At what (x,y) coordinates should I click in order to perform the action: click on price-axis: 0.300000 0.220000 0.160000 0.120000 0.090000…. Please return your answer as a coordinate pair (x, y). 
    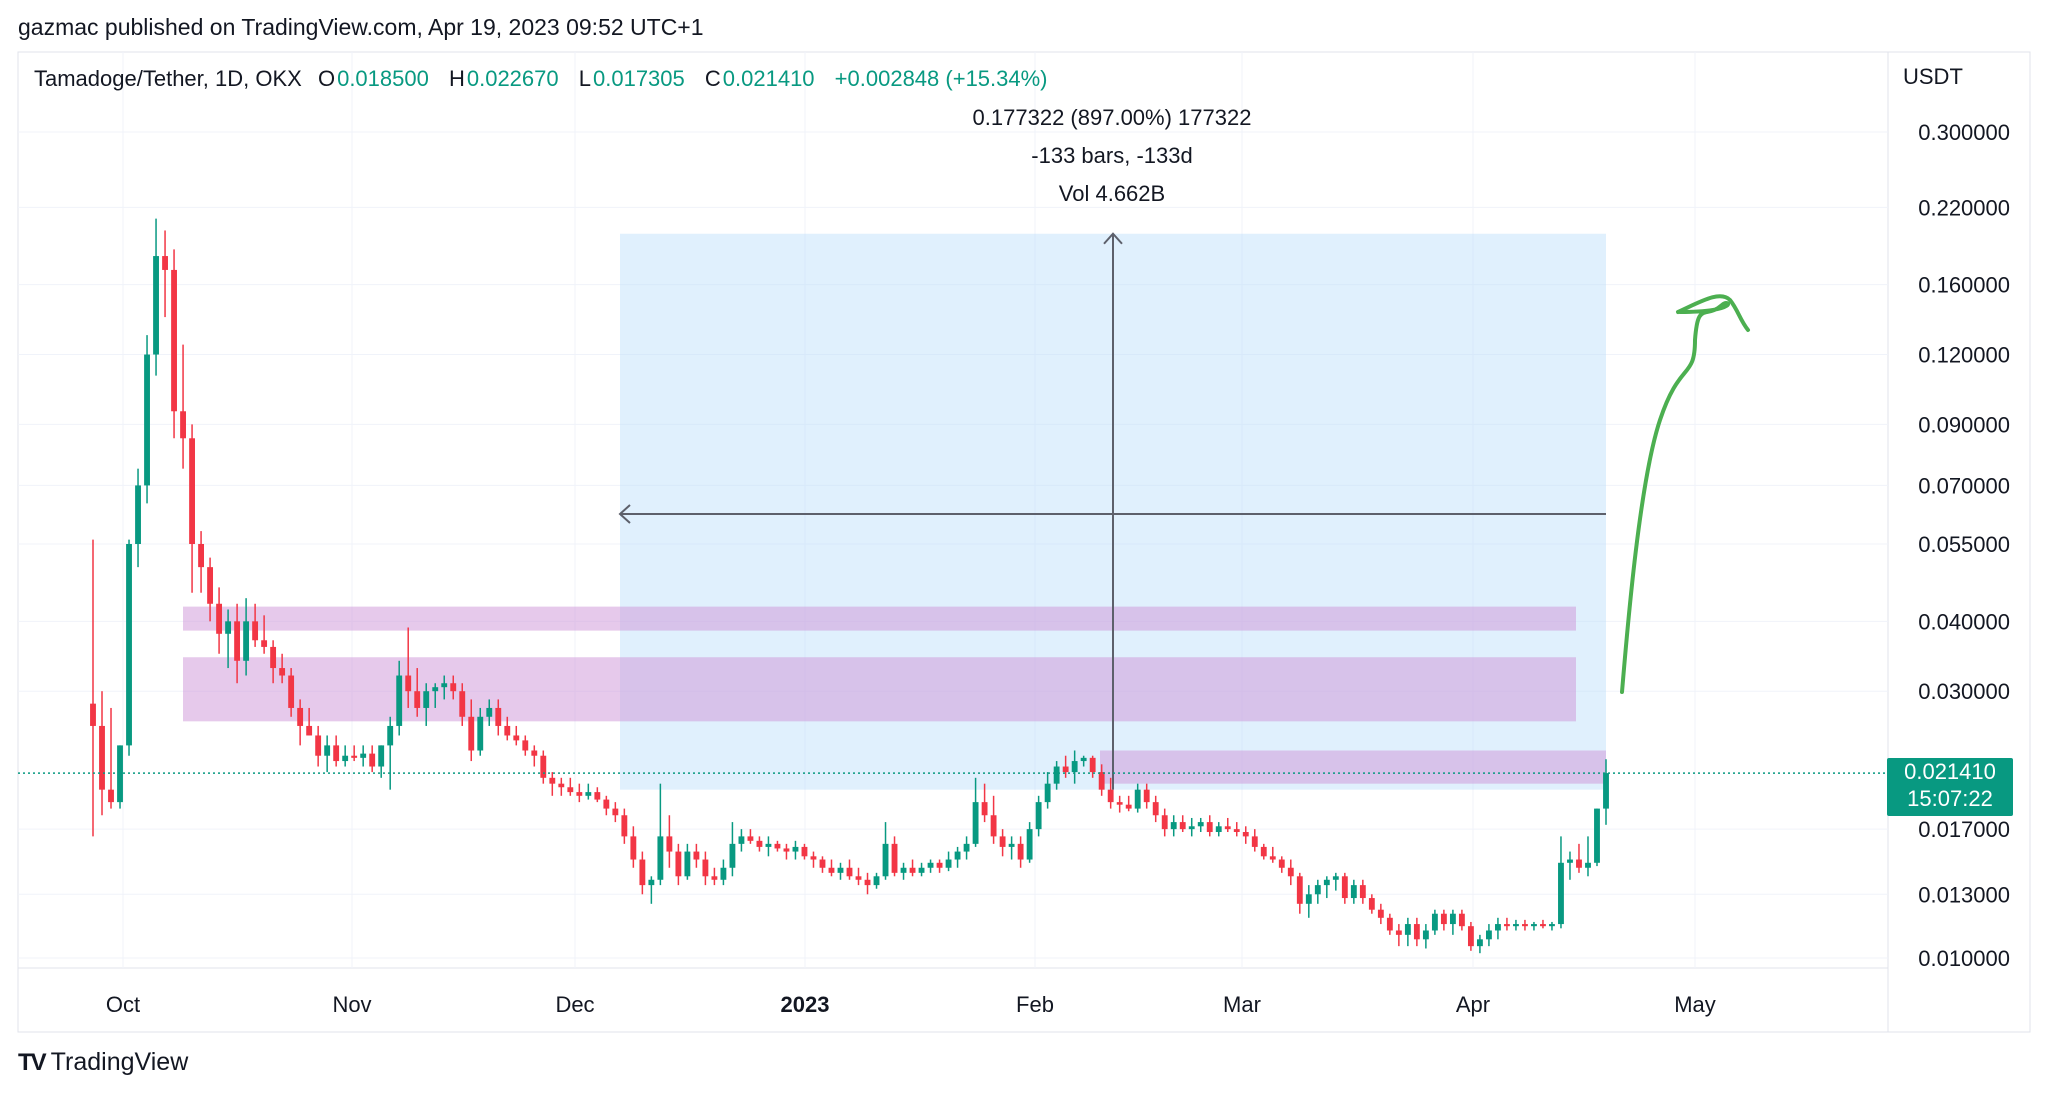
    Looking at the image, I should click on (1956, 517).